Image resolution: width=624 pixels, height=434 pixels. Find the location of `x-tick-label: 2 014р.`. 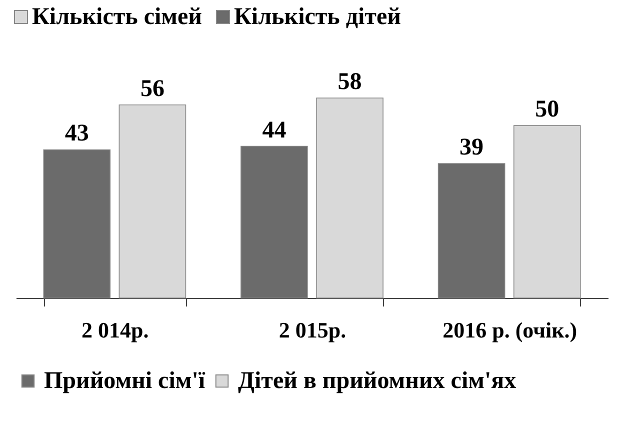

x-tick-label: 2 014р. is located at coordinates (115, 330).